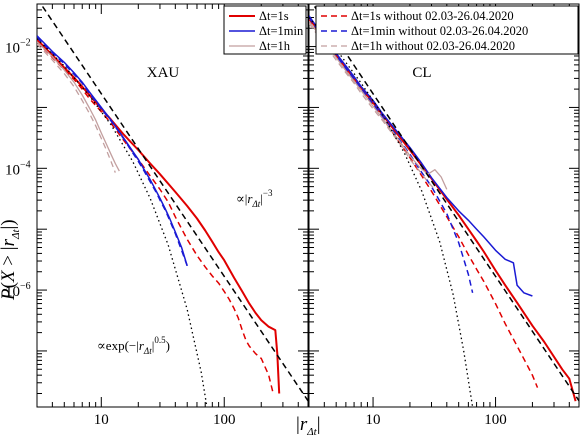  What do you see at coordinates (254, 198) in the screenshot?
I see `power-law-annotation: ∝|rΔt|−3` at bounding box center [254, 198].